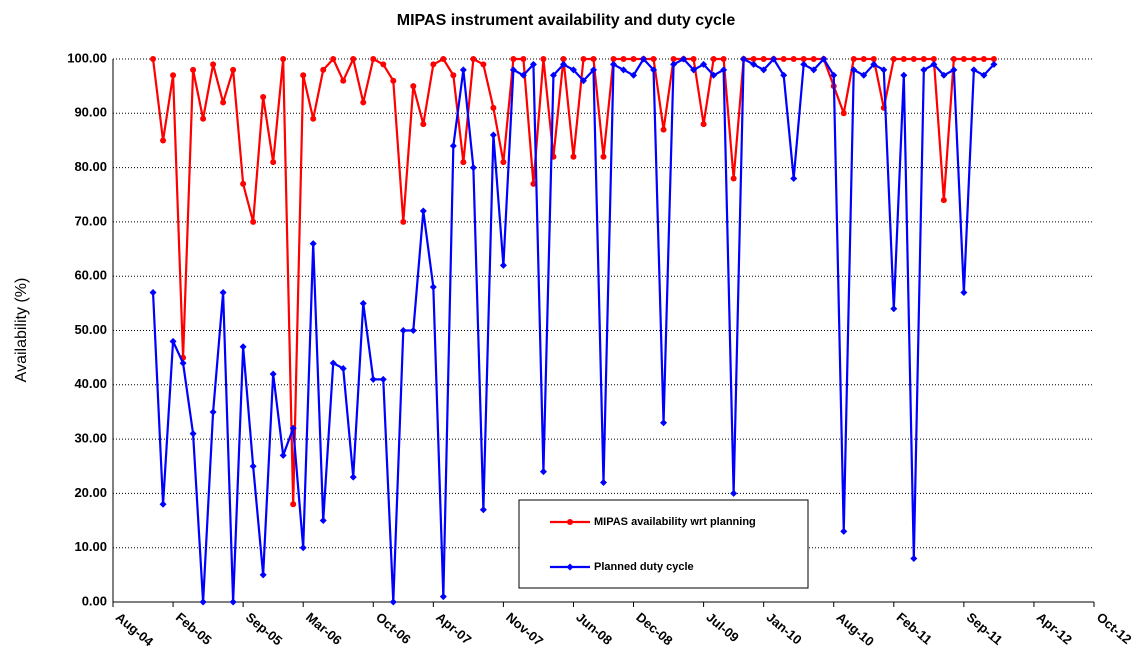 This screenshot has height=670, width=1132. What do you see at coordinates (194, 628) in the screenshot?
I see `x-tick-label: Feb-05` at bounding box center [194, 628].